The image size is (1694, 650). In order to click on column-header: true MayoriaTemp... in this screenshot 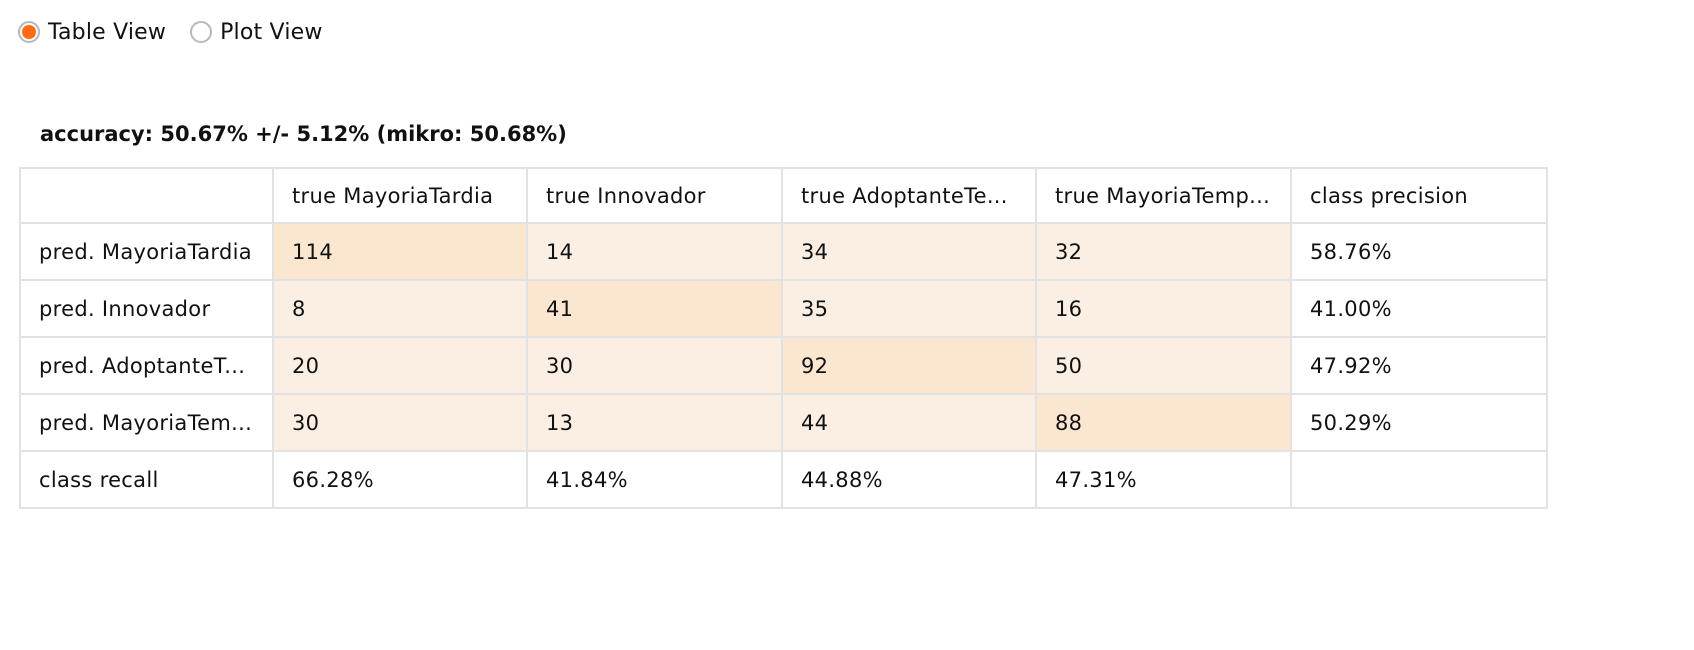, I will do `click(1163, 195)`.